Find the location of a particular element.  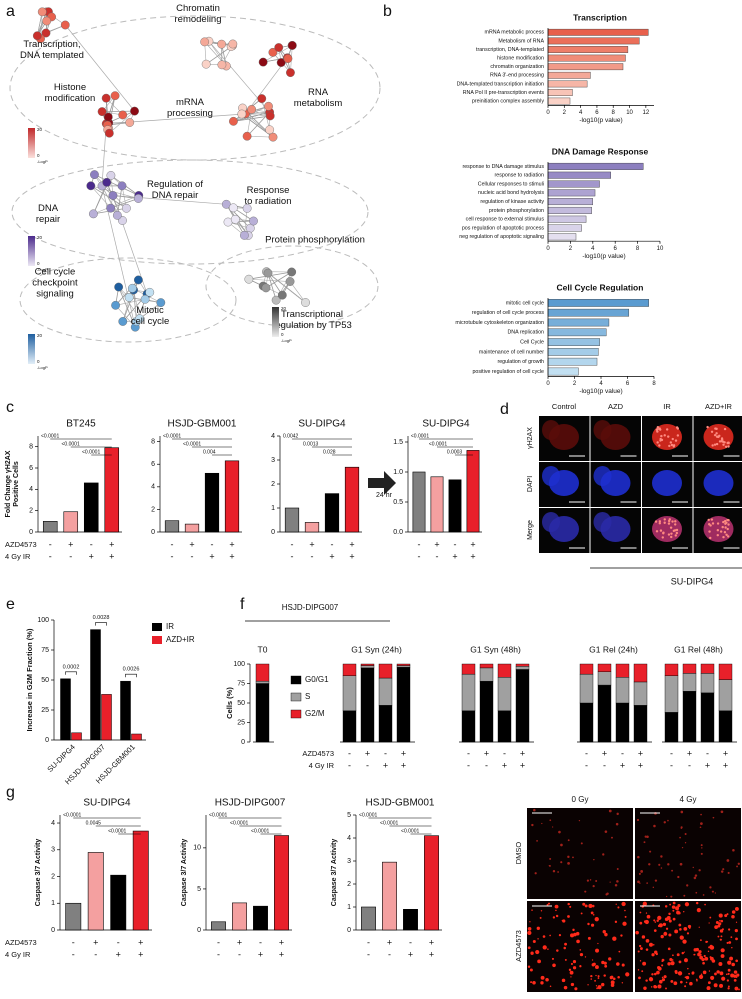

x-tick-label: 6 is located at coordinates (597, 113).